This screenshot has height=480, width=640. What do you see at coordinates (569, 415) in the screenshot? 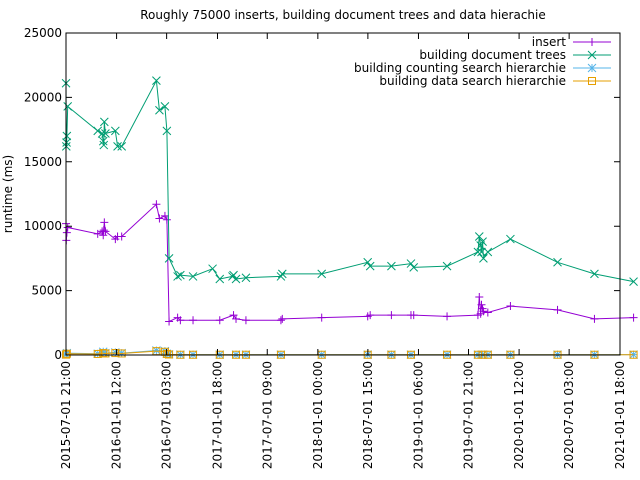
I see `x-tick-label-10: 2020-07-01 03:00` at bounding box center [569, 415].